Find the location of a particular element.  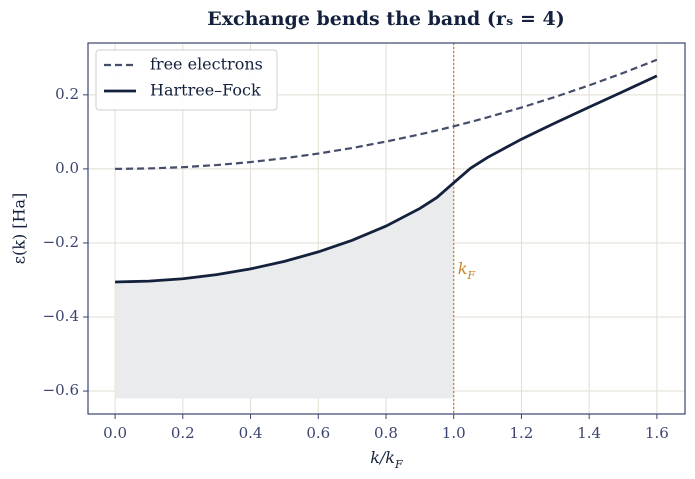

x-tick-label: 0.4 is located at coordinates (251, 433).